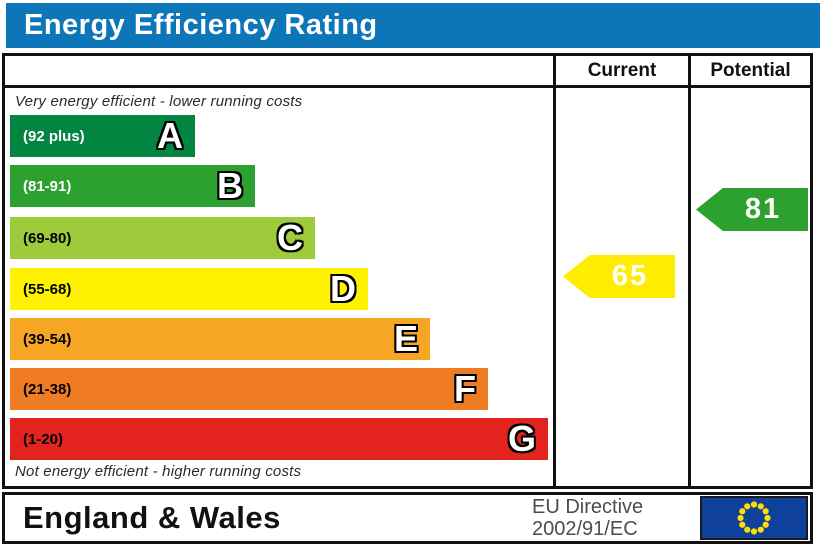 This screenshot has height=547, width=820. Describe the element at coordinates (54, 136) in the screenshot. I see `band-range-label: (92 plus)` at that location.